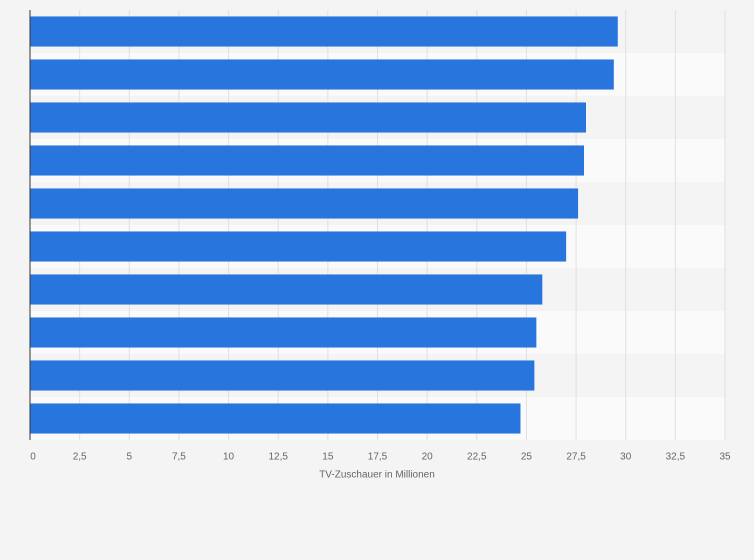 This screenshot has width=754, height=560. Describe the element at coordinates (477, 457) in the screenshot. I see `x-tick-label: 22,5` at that location.